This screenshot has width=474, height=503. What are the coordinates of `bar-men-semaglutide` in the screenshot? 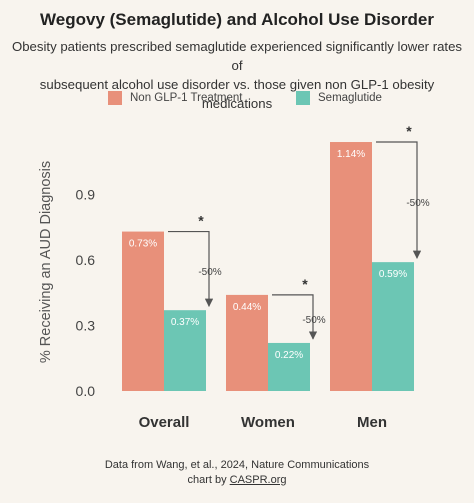 It's located at (393, 326).